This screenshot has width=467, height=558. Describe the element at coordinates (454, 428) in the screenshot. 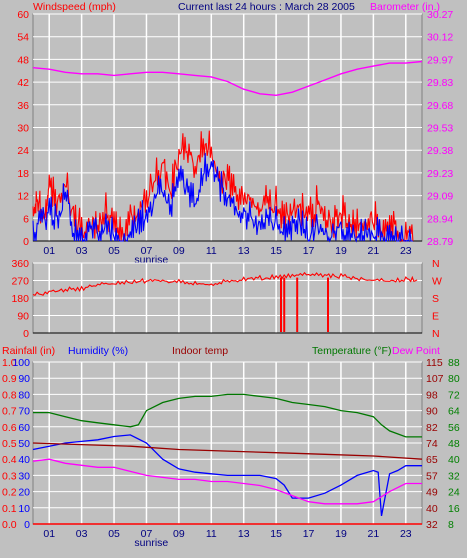

I see `p3-temp-tick-label: 56` at that location.